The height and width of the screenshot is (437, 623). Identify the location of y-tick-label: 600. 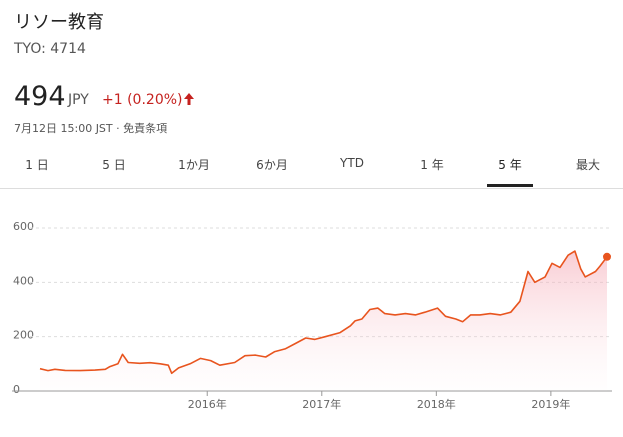
(23, 226).